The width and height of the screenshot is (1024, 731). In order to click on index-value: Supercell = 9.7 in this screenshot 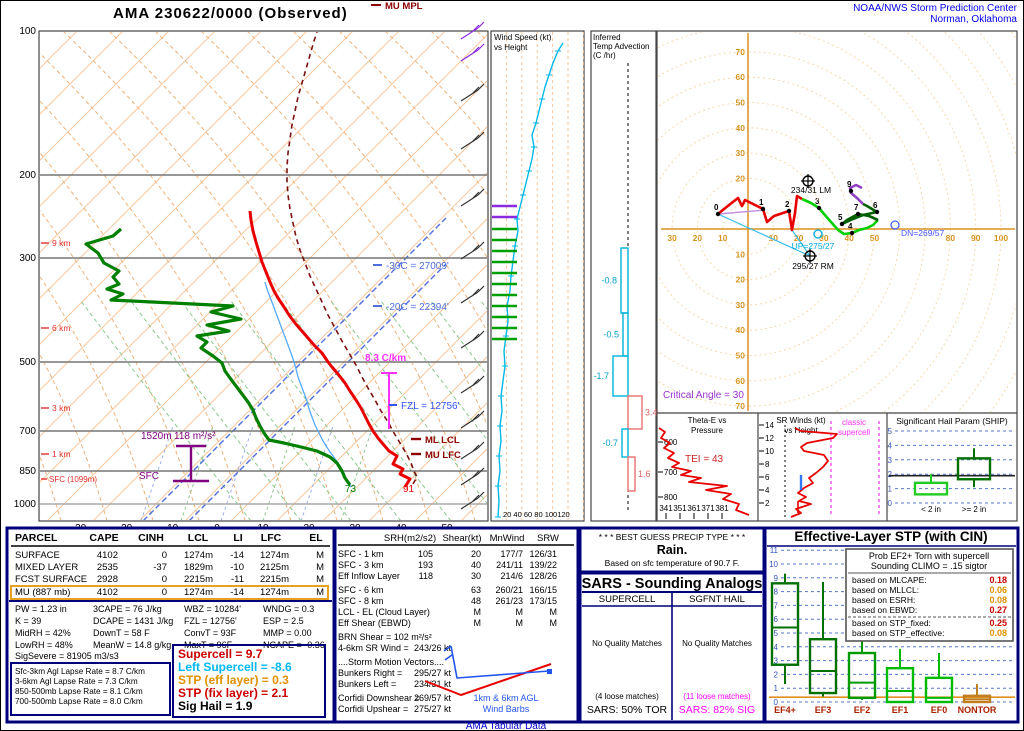, I will do `click(220, 654)`.